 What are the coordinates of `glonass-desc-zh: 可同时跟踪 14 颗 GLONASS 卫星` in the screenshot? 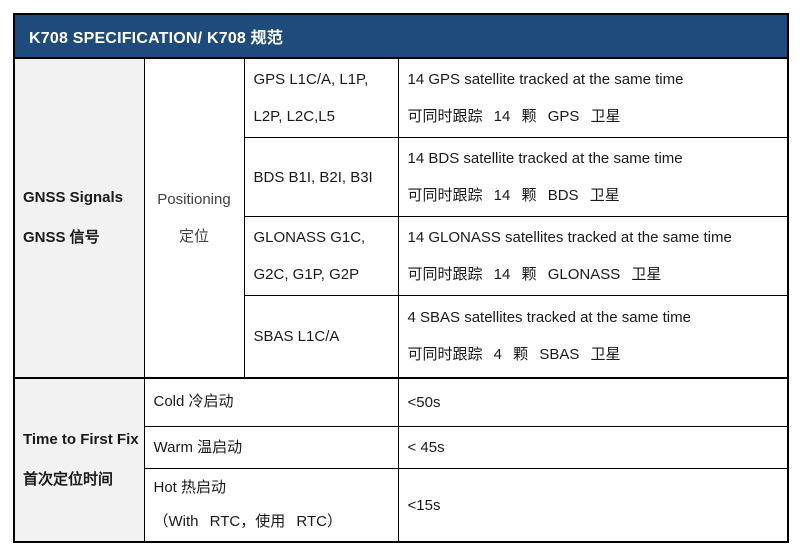 It's located at (534, 274).